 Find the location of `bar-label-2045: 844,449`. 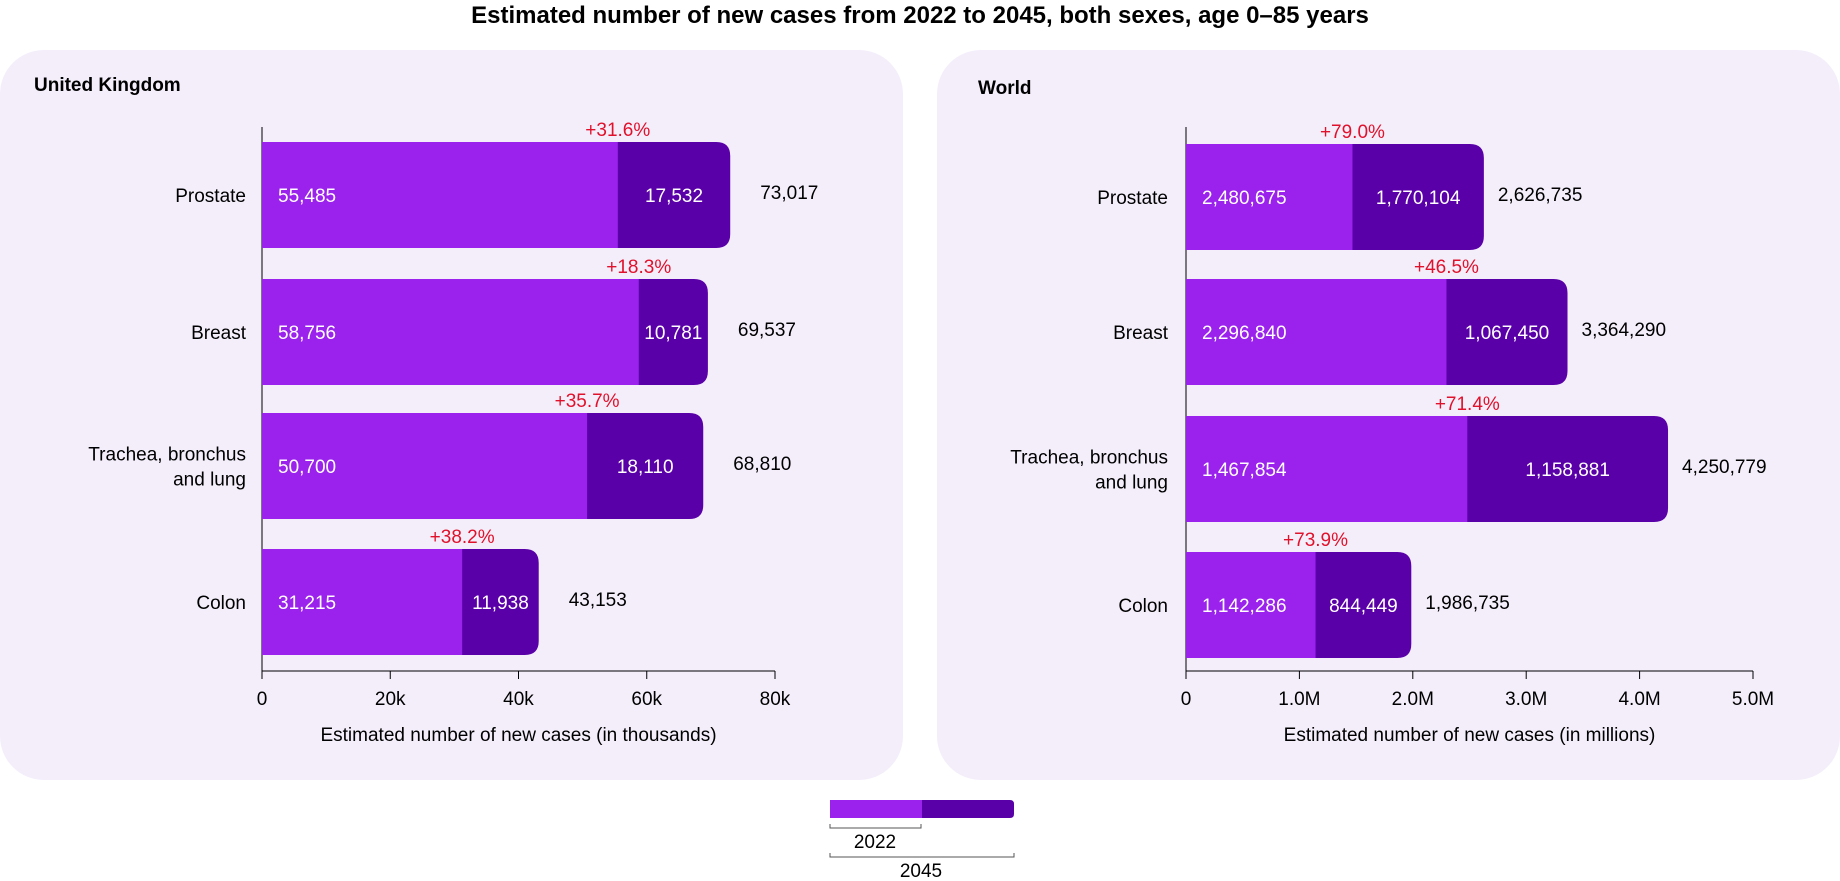

bar-label-2045: 844,449 is located at coordinates (1363, 606).